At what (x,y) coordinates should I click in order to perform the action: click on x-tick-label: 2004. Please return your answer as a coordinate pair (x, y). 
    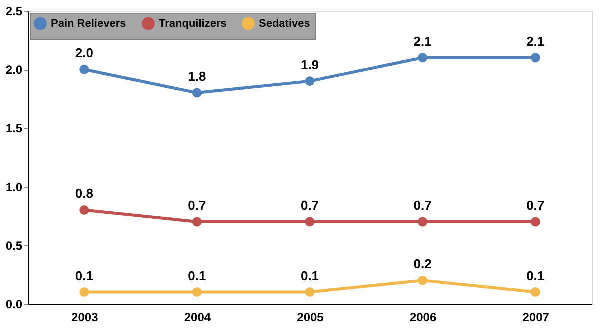
    Looking at the image, I should click on (198, 317).